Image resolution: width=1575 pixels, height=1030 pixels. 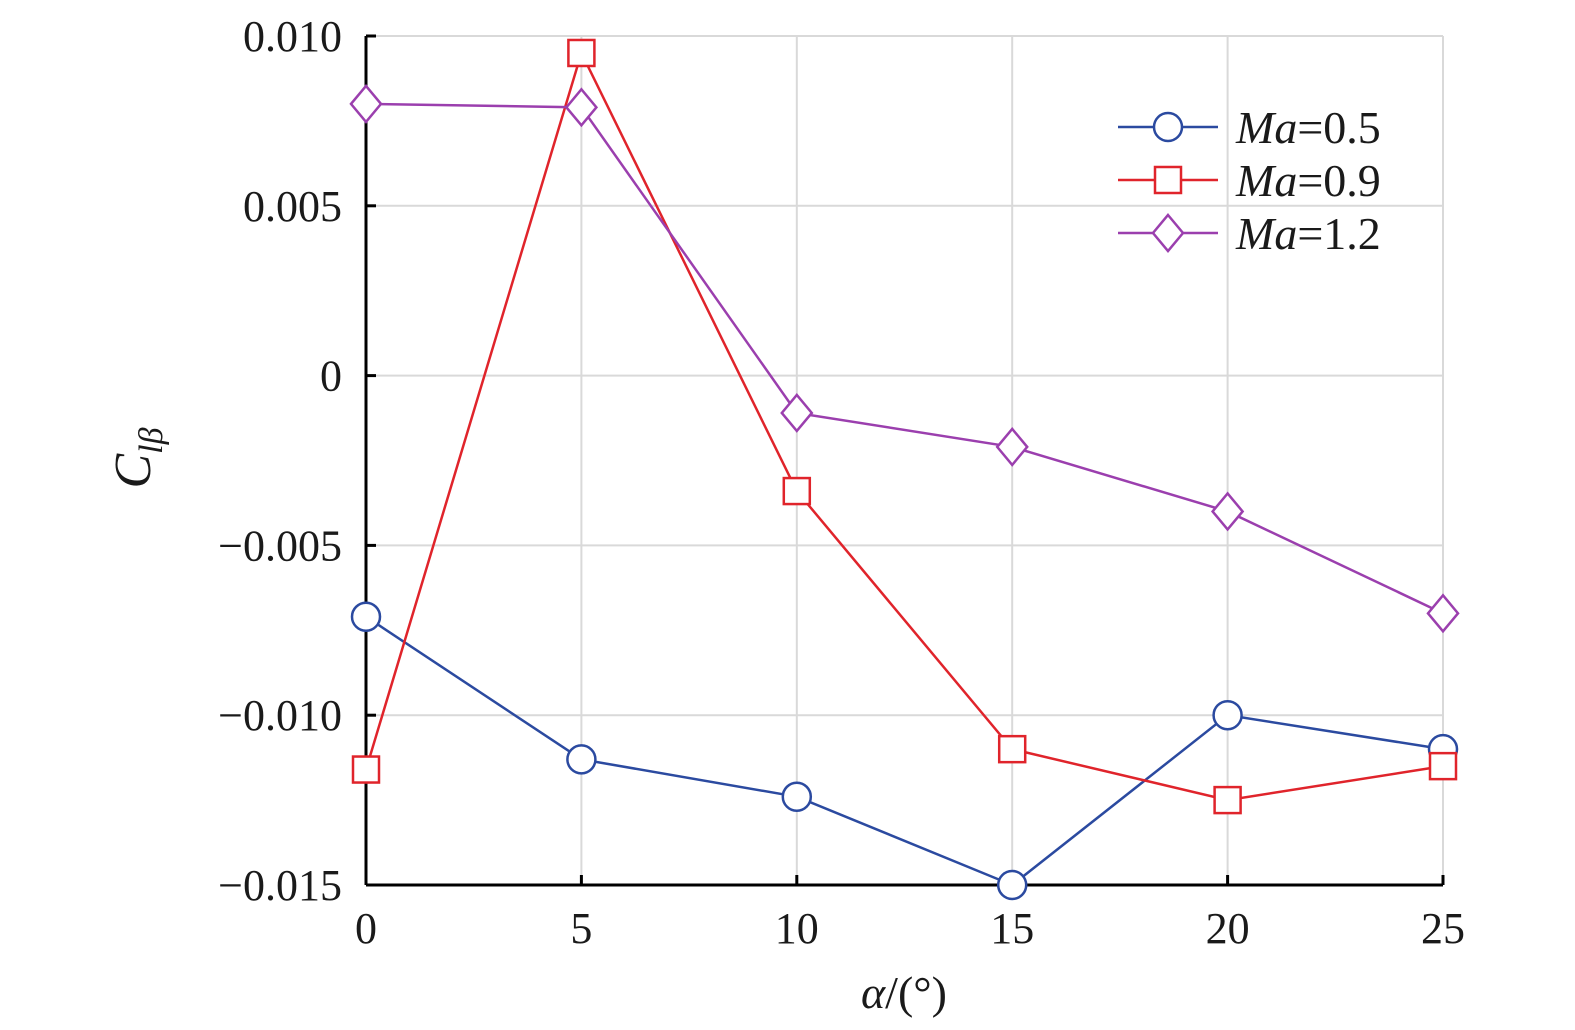 I want to click on y-tick-label: 0.010, so click(x=292, y=36).